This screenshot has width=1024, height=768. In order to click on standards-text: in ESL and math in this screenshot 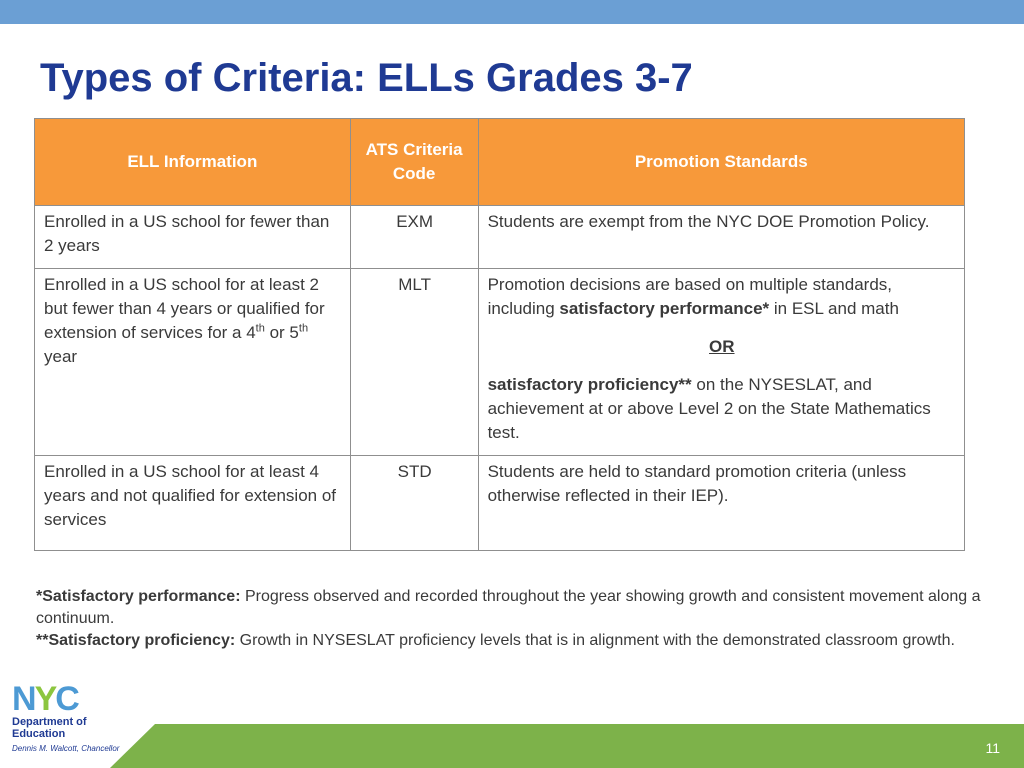, I will do `click(834, 308)`.